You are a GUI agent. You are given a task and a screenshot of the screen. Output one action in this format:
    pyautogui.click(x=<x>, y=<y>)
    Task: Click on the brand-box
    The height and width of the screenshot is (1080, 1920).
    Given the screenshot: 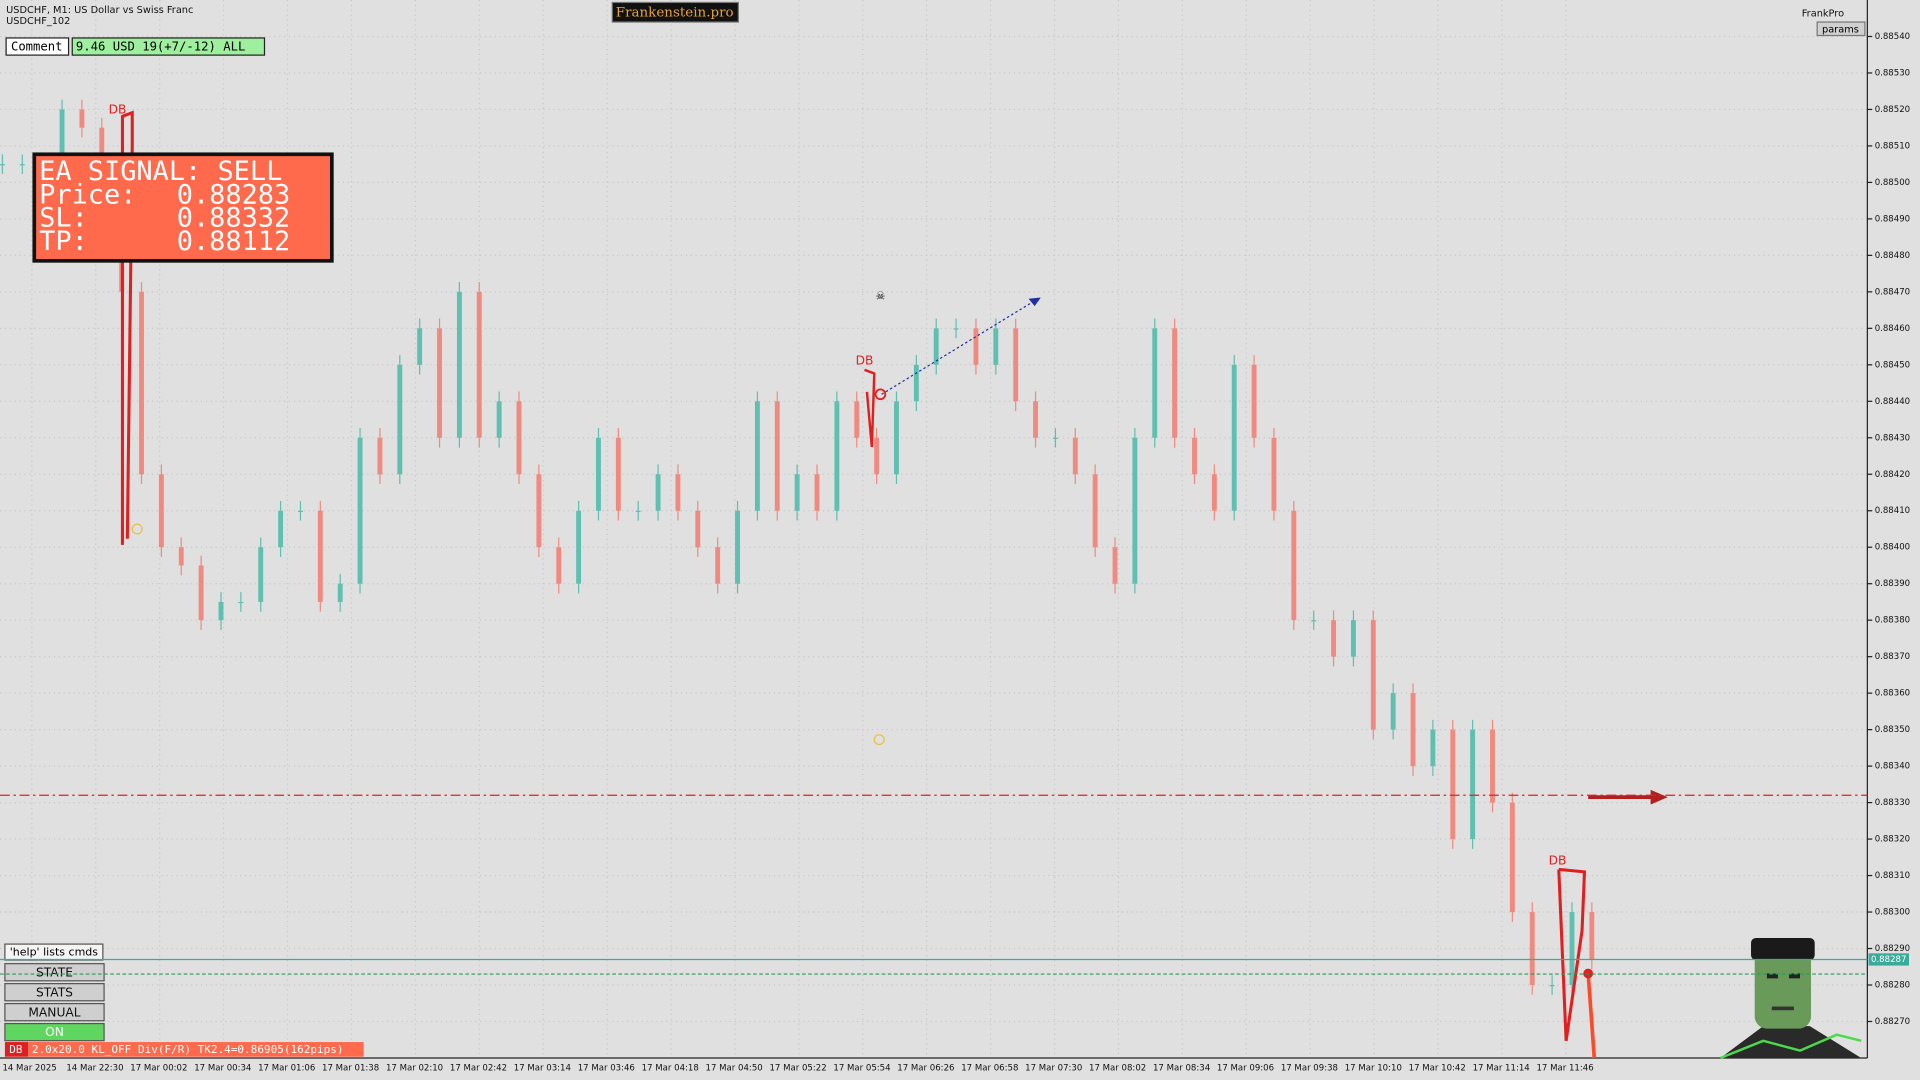 What is the action you would take?
    pyautogui.click(x=675, y=12)
    